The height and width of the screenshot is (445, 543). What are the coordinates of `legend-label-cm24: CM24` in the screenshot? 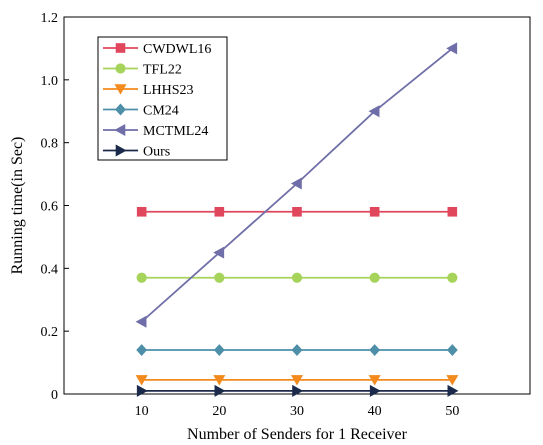 It's located at (161, 111).